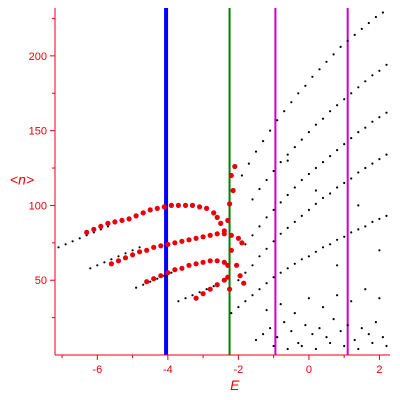 The height and width of the screenshot is (400, 400). I want to click on x-tick-label-0: -6, so click(97, 370).